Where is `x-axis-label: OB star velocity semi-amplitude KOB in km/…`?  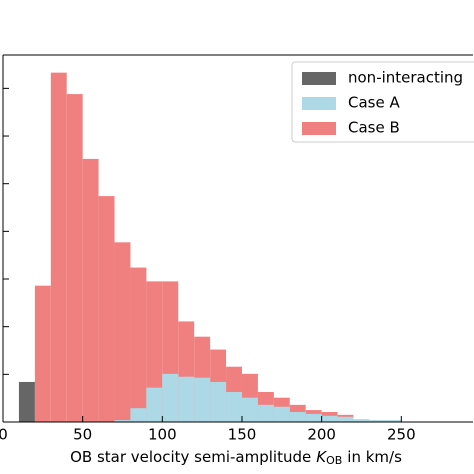 x-axis-label: OB star velocity semi-amplitude KOB in km/… is located at coordinates (236, 458).